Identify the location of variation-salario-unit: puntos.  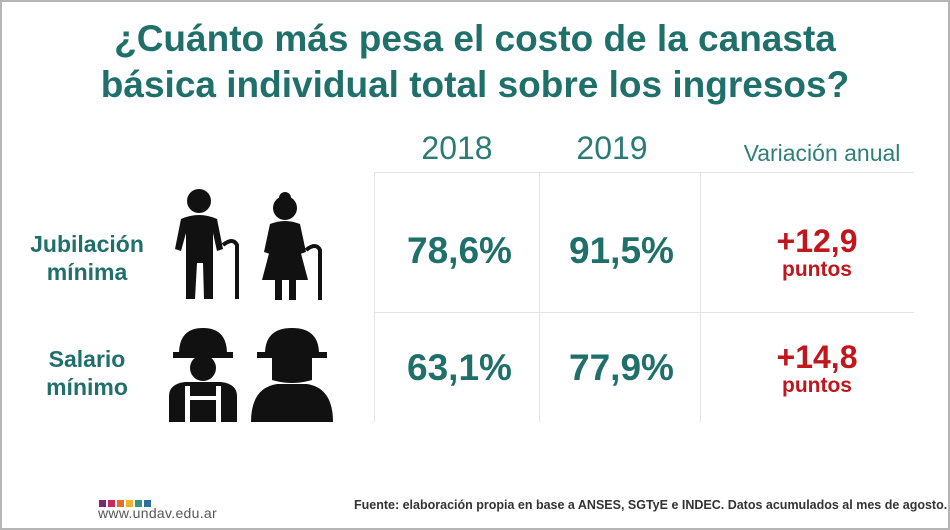
(817, 385).